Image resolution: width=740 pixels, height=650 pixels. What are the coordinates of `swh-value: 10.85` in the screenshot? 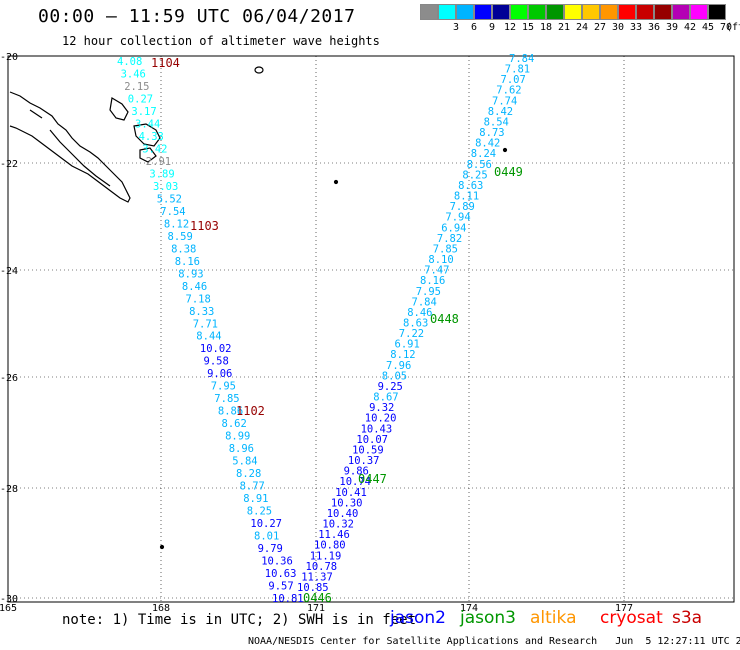 It's located at (313, 588).